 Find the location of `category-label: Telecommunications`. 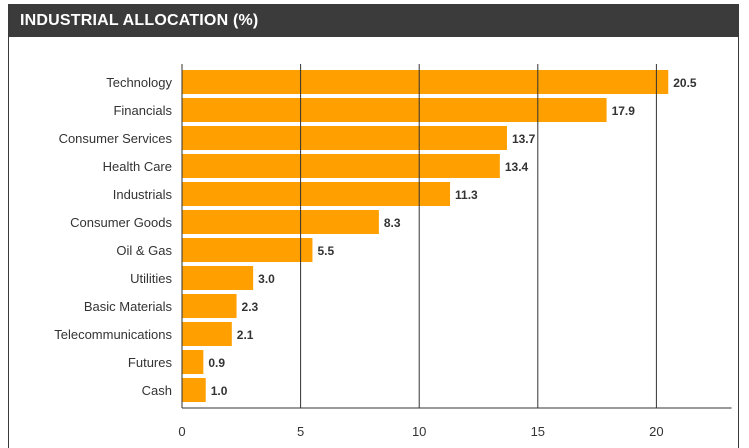

category-label: Telecommunications is located at coordinates (113, 334).